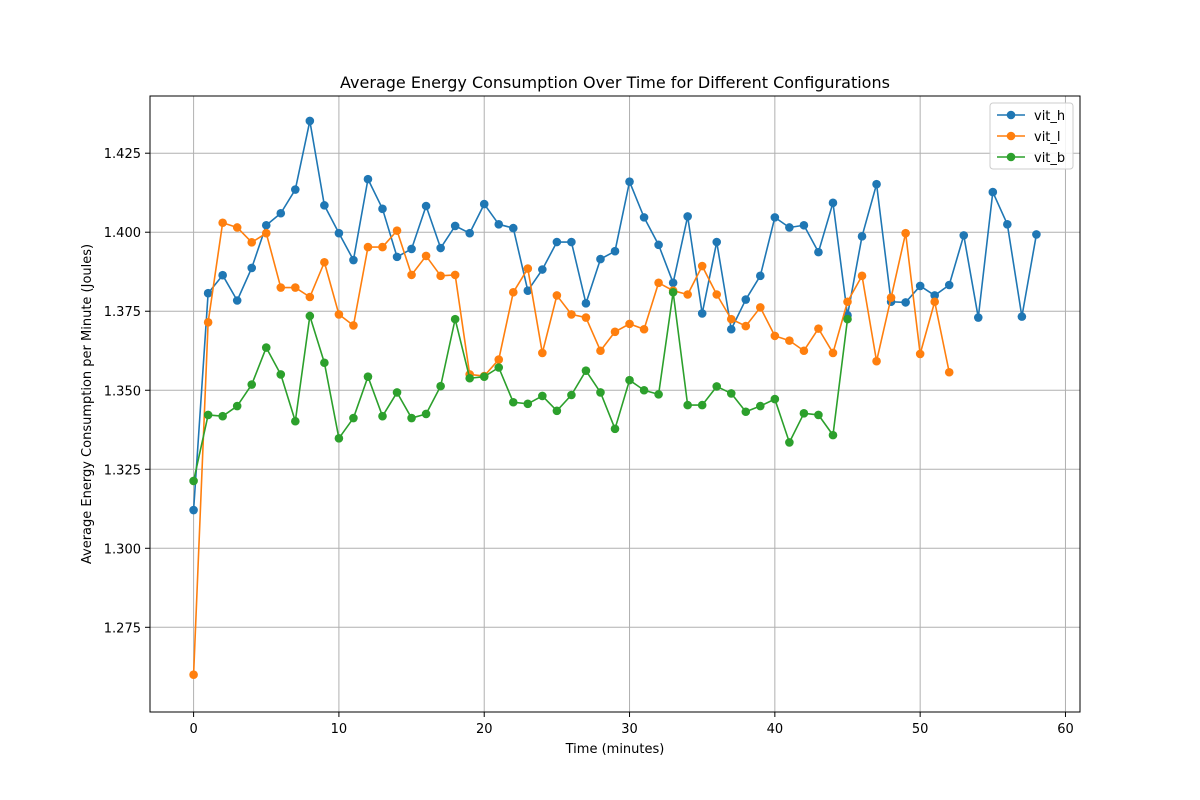  I want to click on y-tick-label: 1.400, so click(122, 233).